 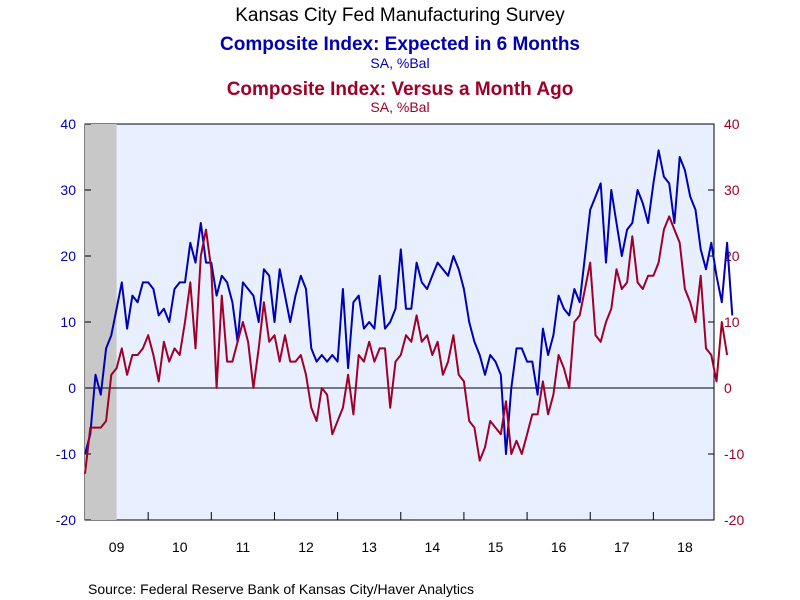 I want to click on x-tick-label: 14, so click(x=433, y=547).